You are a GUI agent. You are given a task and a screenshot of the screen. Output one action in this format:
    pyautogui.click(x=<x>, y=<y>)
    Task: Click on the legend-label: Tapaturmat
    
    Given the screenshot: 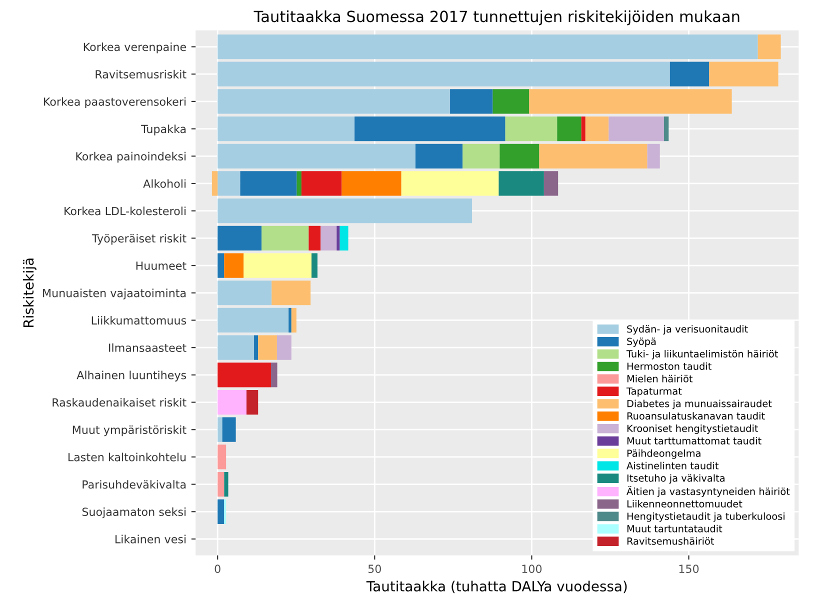 What is the action you would take?
    pyautogui.click(x=654, y=392)
    